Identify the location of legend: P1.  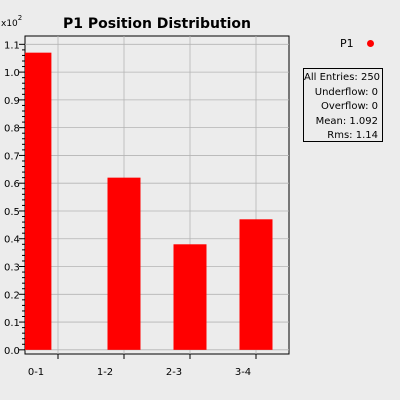
(357, 43).